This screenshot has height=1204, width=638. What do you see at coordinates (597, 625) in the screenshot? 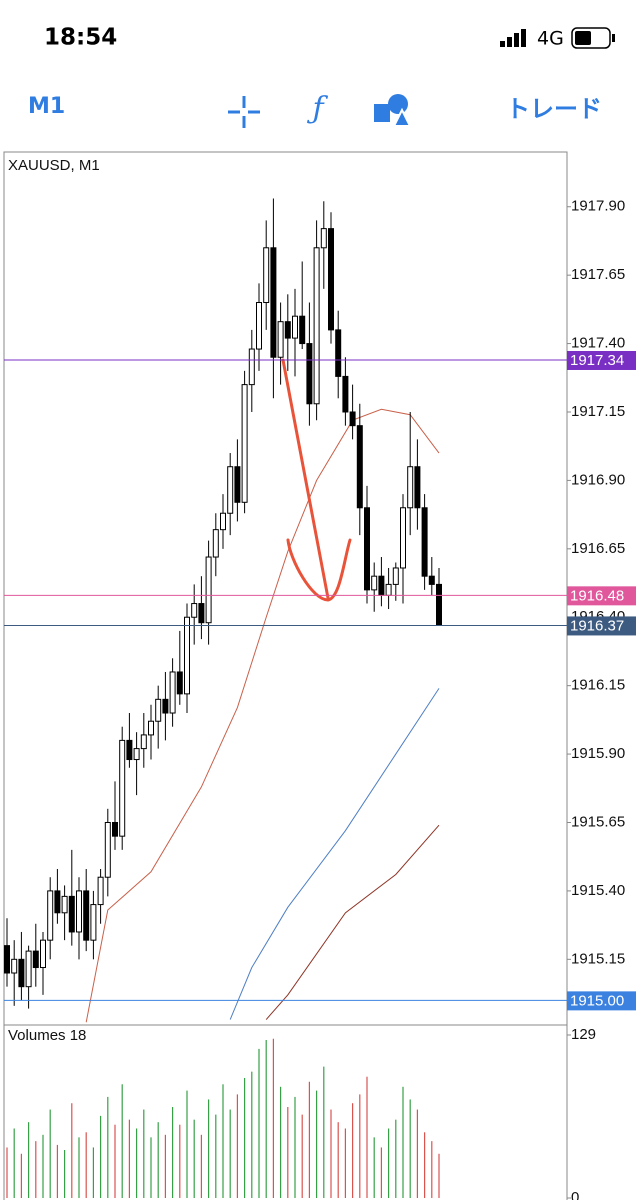
I see `price-label: 1916.37` at bounding box center [597, 625].